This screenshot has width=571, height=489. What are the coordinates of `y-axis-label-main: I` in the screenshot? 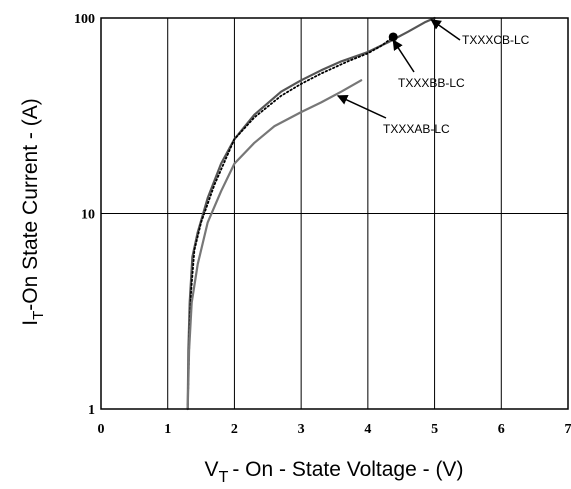 It's located at (30, 323).